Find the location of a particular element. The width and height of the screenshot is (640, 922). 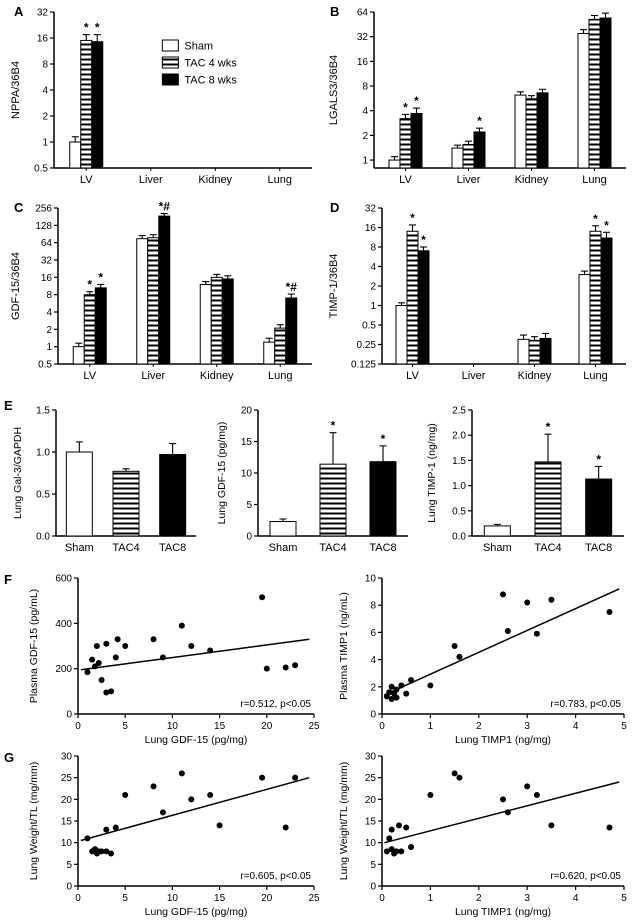

svg-text: 30 is located at coordinates (371, 757).